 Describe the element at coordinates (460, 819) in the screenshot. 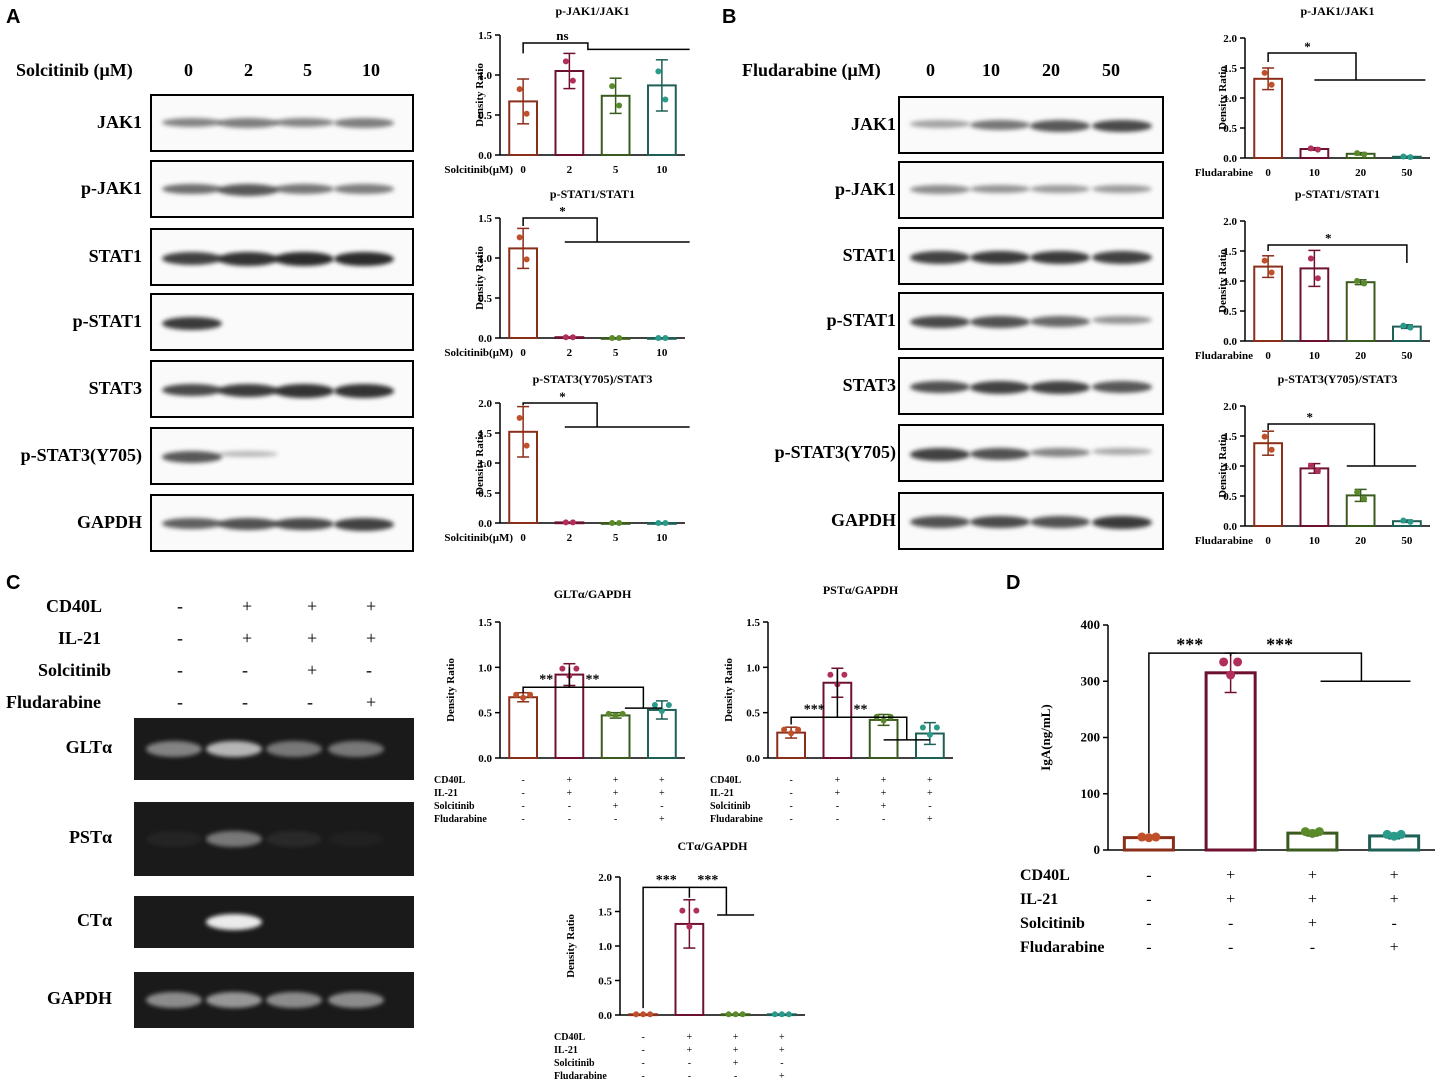

I see `condition-label: Fludarabine` at that location.